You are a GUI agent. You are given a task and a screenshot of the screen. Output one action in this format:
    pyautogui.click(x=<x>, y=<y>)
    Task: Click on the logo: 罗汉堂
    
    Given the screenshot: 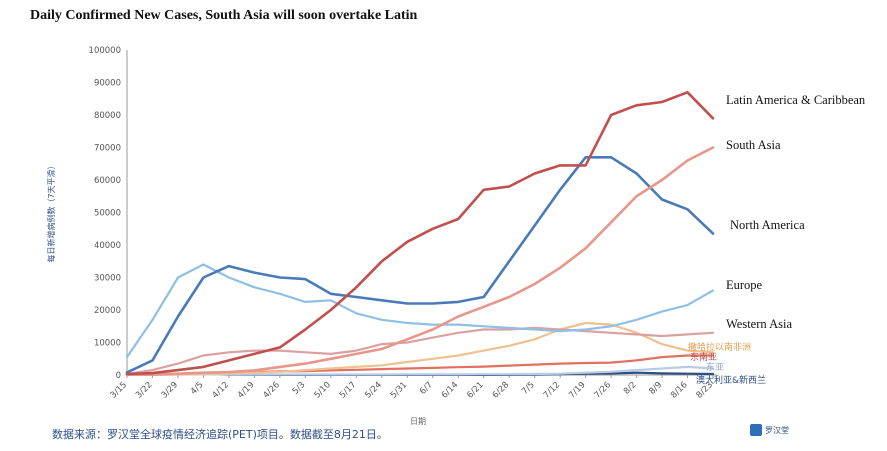 What is the action you would take?
    pyautogui.click(x=769, y=430)
    